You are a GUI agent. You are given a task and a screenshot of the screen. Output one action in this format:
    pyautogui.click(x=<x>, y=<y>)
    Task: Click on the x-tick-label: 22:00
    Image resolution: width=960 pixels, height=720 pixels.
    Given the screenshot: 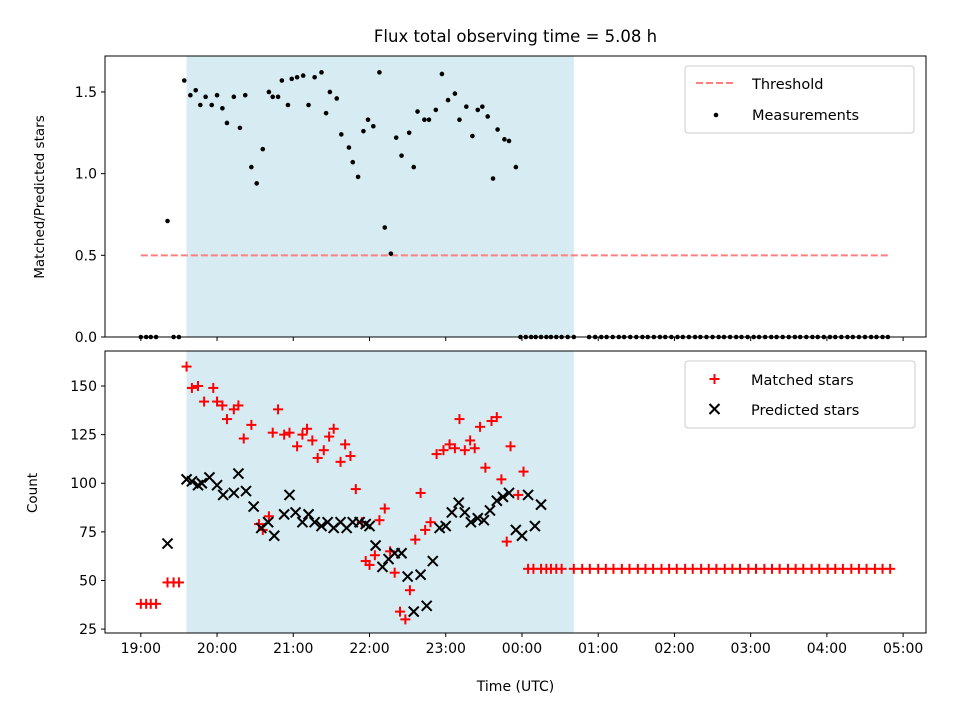 What is the action you would take?
    pyautogui.click(x=369, y=649)
    